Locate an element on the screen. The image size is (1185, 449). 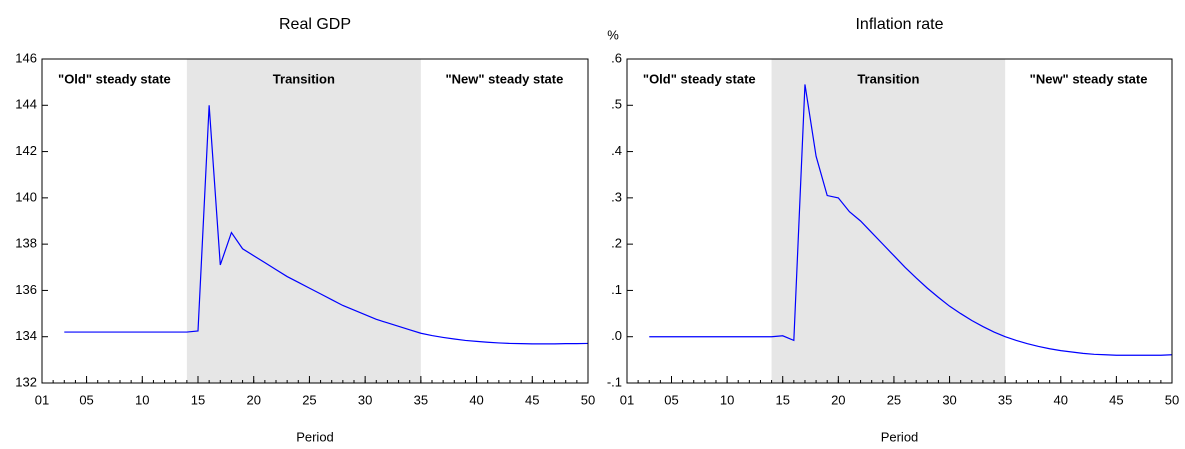
y-tick-label: .4 is located at coordinates (616, 150).